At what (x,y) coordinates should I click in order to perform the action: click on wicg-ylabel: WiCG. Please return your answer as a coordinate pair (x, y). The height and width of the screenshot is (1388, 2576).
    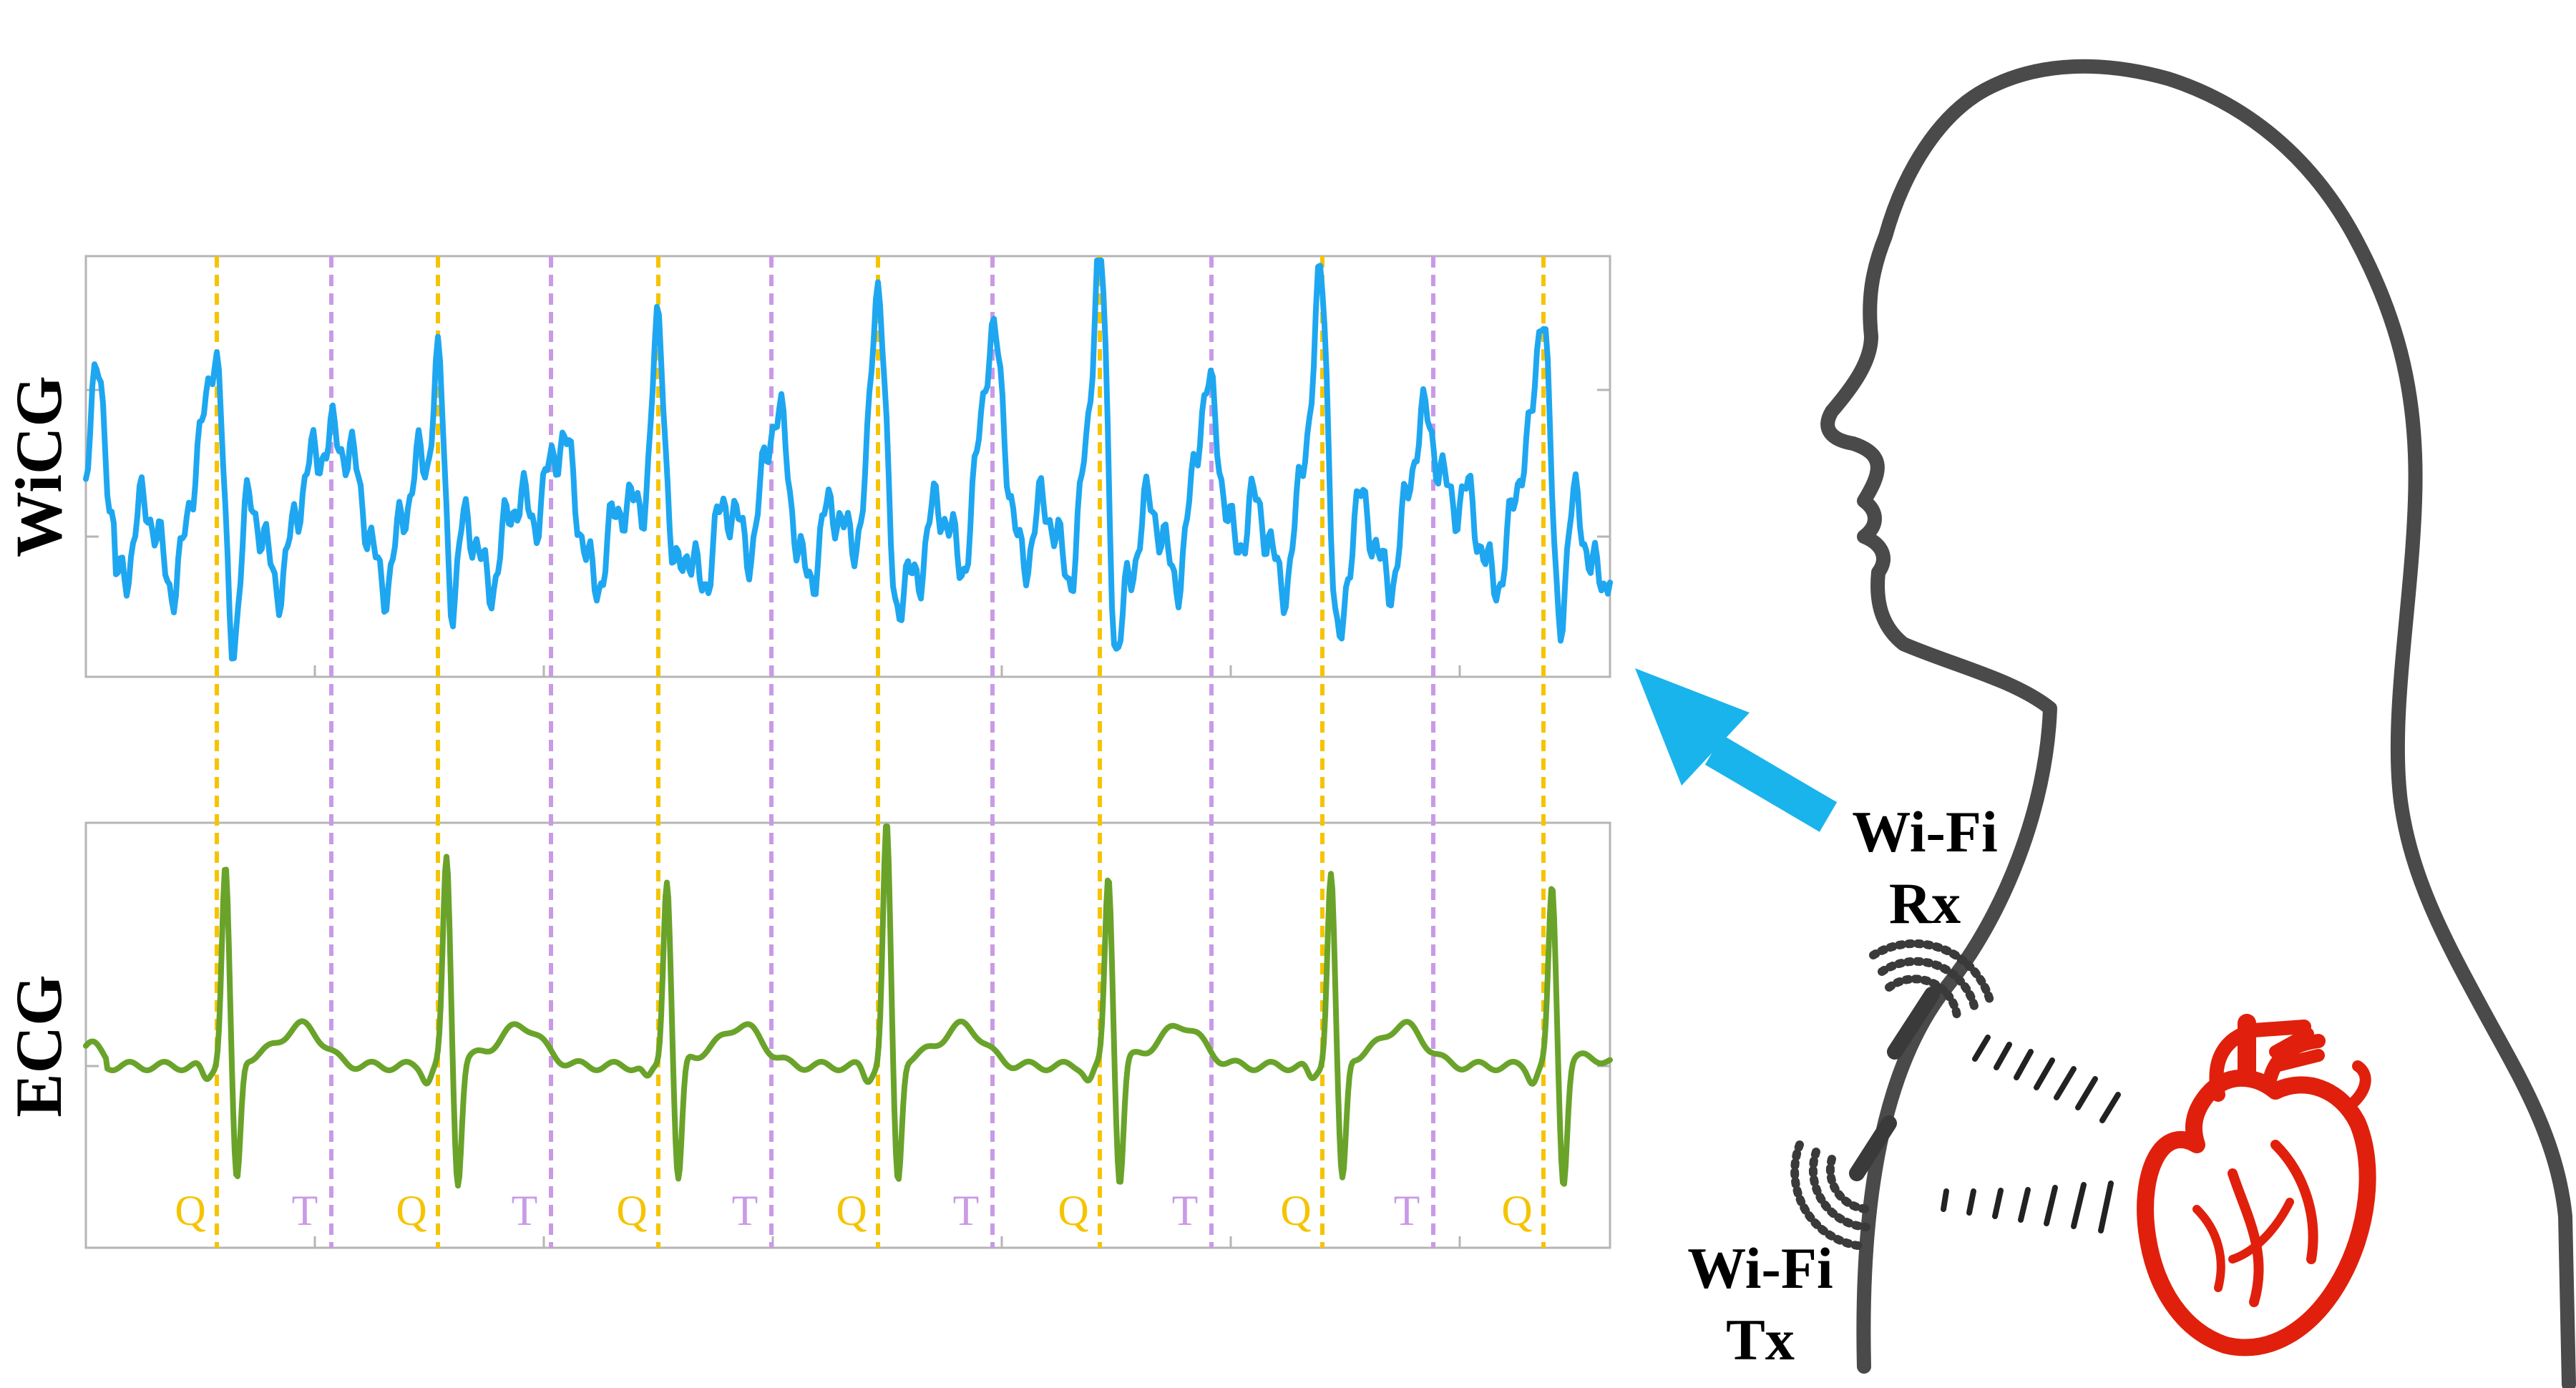
    Looking at the image, I should click on (38, 467).